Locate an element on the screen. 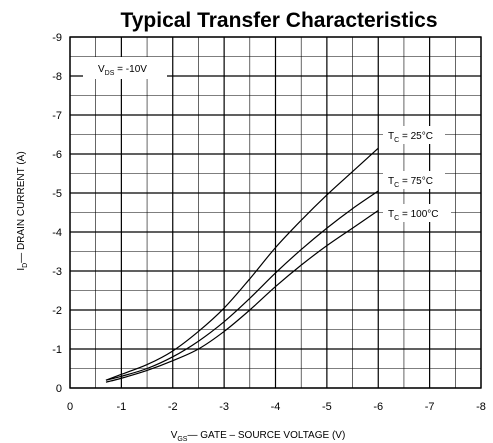  y-axis-label-sub: D is located at coordinates (25, 265).